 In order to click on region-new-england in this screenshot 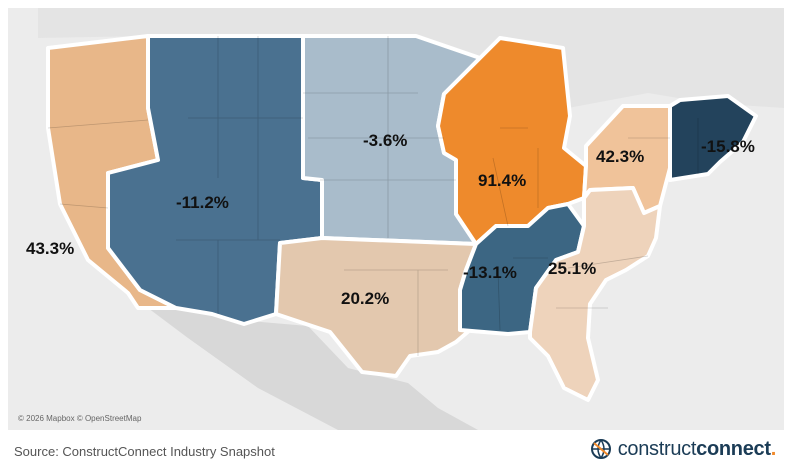, I will do `click(713, 138)`.